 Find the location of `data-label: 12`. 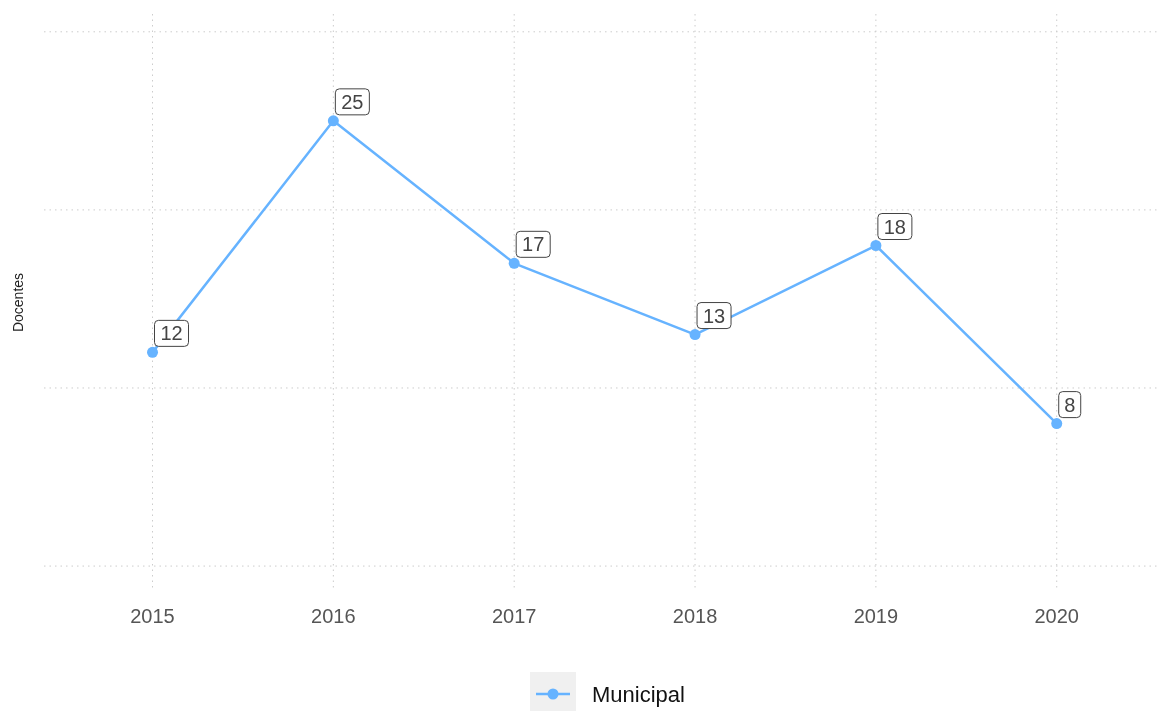

data-label: 12 is located at coordinates (171, 333).